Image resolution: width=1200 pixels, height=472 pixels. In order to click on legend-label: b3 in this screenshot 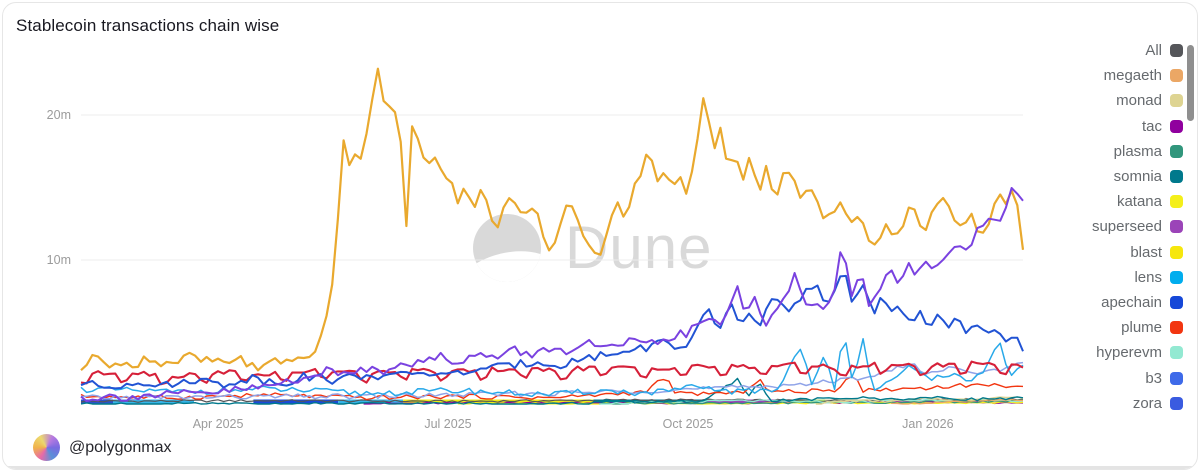, I will do `click(1153, 378)`.